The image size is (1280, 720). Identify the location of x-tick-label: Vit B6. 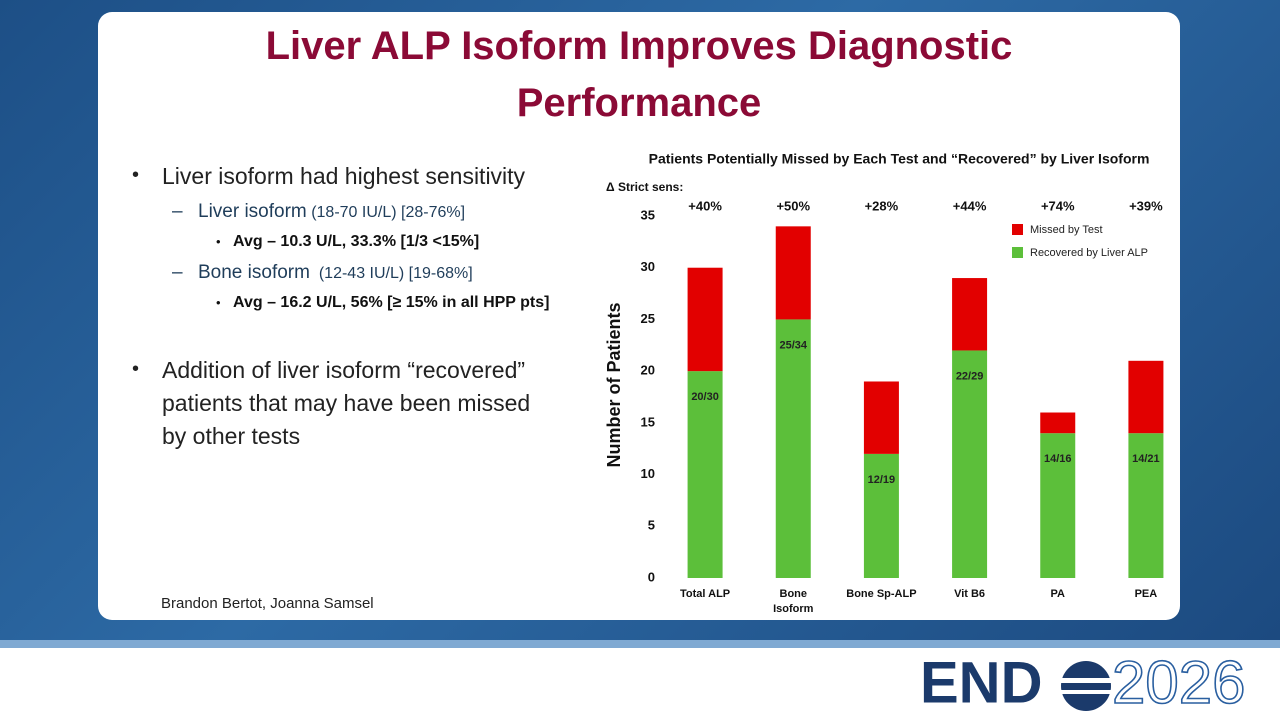
(970, 594).